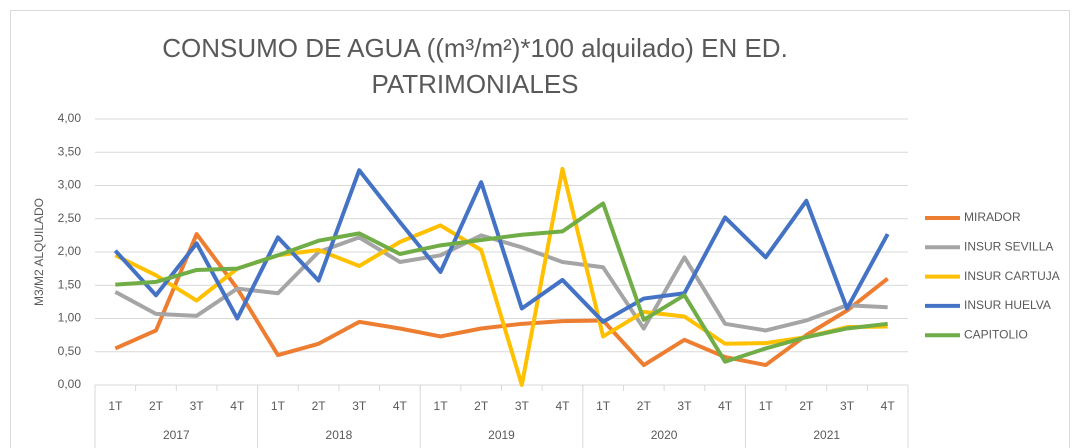 This screenshot has height=448, width=1080. What do you see at coordinates (70, 284) in the screenshot?
I see `y-tick-label: 1,50` at bounding box center [70, 284].